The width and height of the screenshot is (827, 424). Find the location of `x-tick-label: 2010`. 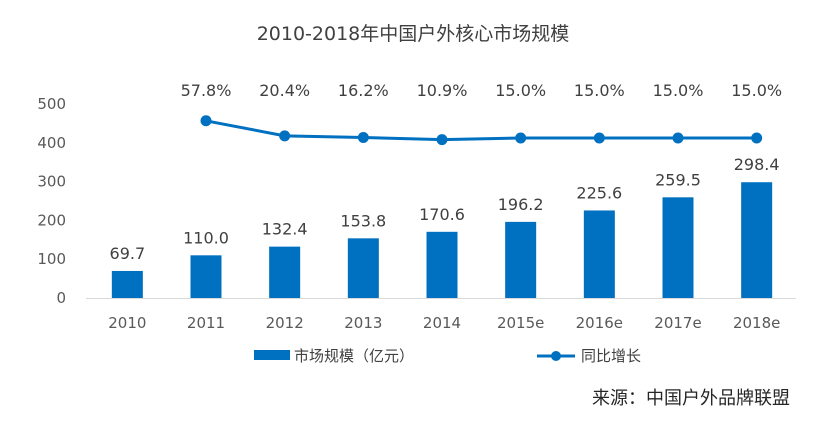

x-tick-label: 2010 is located at coordinates (127, 323).